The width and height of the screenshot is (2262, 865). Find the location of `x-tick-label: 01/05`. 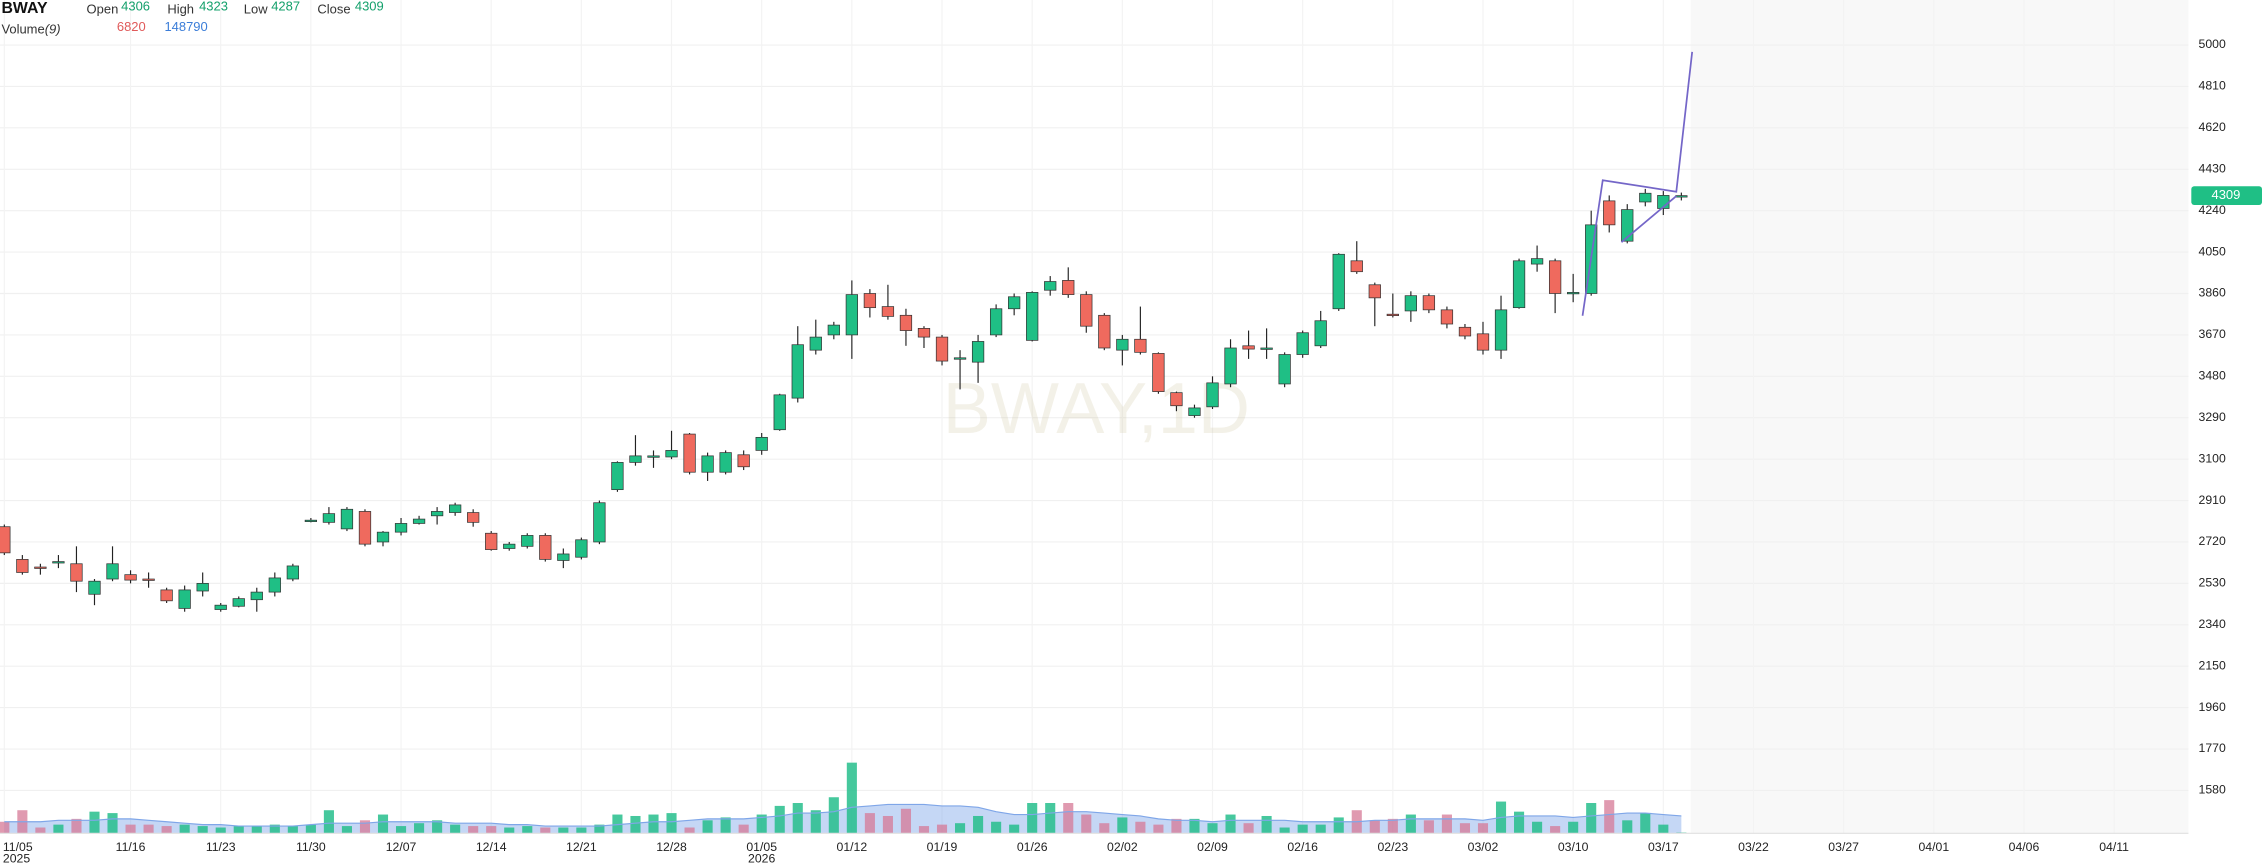

x-tick-label: 01/05 is located at coordinates (761, 847).